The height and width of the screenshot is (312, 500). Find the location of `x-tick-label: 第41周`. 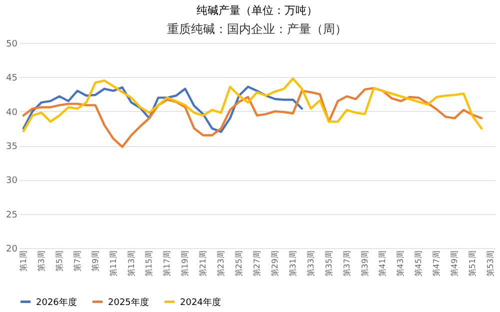

x-tick-label: 第41周 is located at coordinates (383, 263).